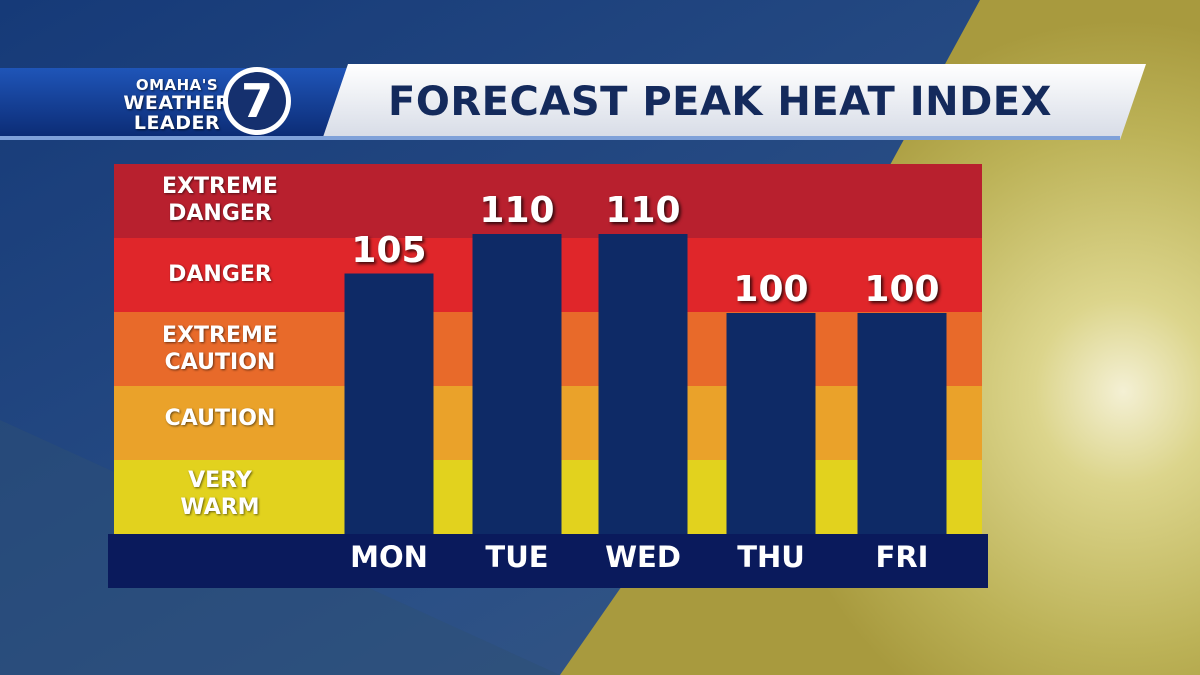  Describe the element at coordinates (389, 403) in the screenshot. I see `bar-mon` at that location.